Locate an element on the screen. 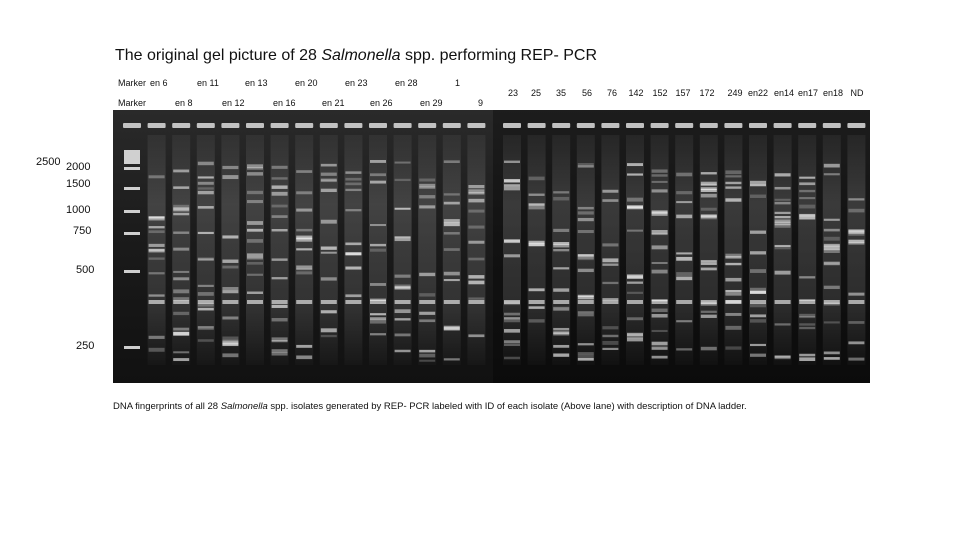  lane-label: ND is located at coordinates (857, 93).